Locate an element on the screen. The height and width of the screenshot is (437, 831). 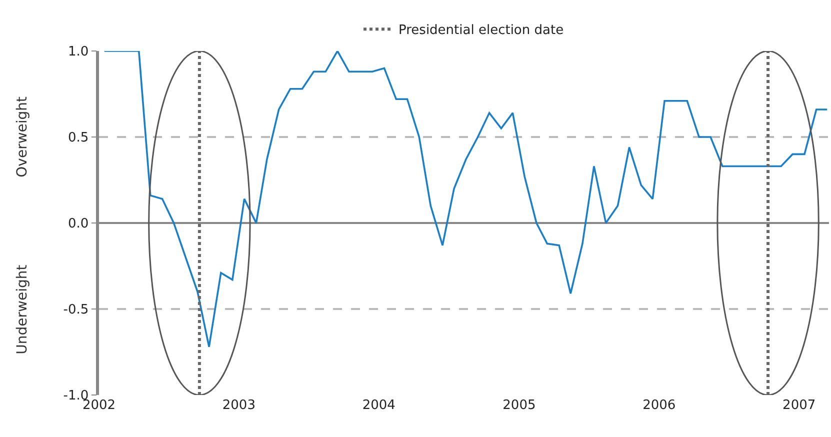
x-tick-label: 2007 is located at coordinates (799, 405).